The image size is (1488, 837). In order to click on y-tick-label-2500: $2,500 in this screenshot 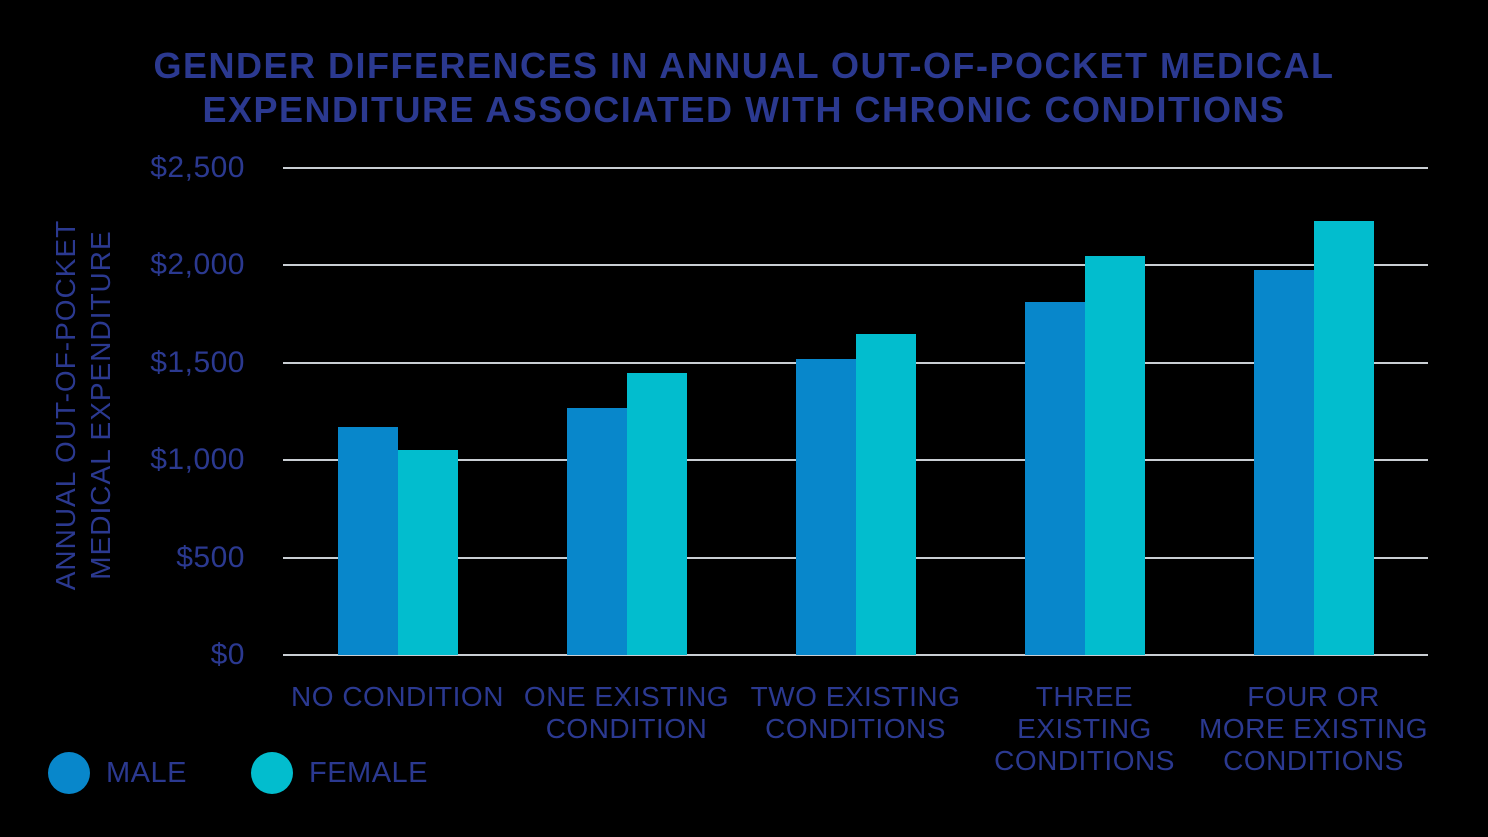, I will do `click(197, 167)`.